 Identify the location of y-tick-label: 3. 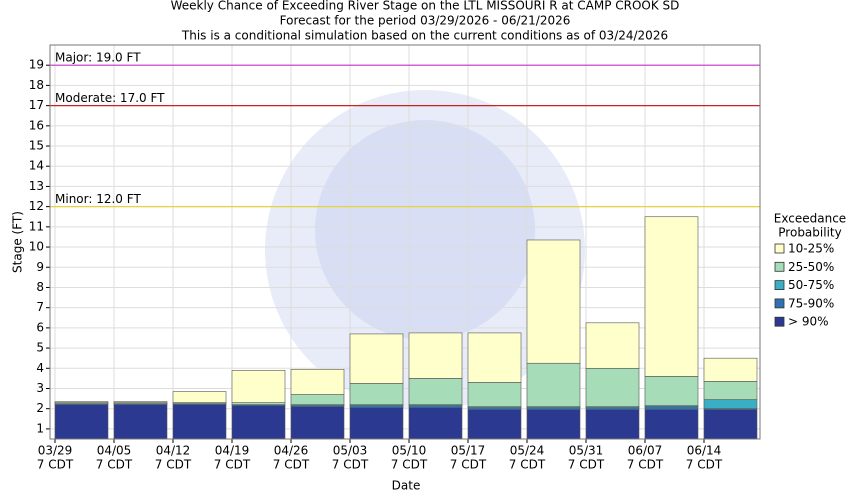
(40, 388).